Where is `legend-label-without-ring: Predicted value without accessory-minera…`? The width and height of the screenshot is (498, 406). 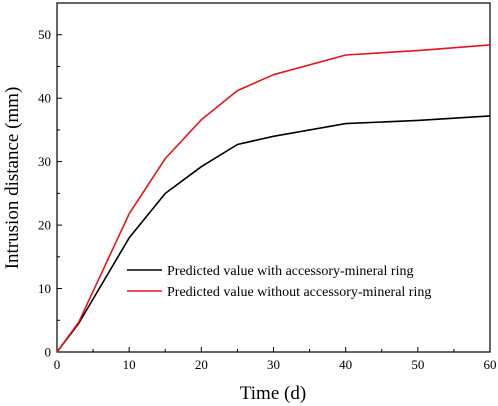 legend-label-without-ring: Predicted value without accessory-minera… is located at coordinates (299, 292).